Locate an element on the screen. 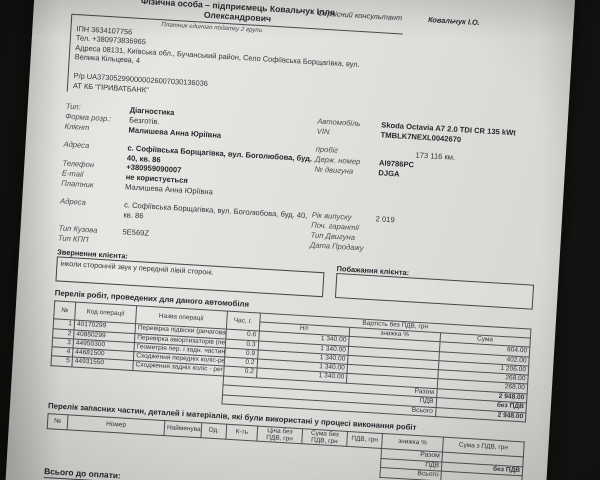  works-col-num: № is located at coordinates (64, 310).